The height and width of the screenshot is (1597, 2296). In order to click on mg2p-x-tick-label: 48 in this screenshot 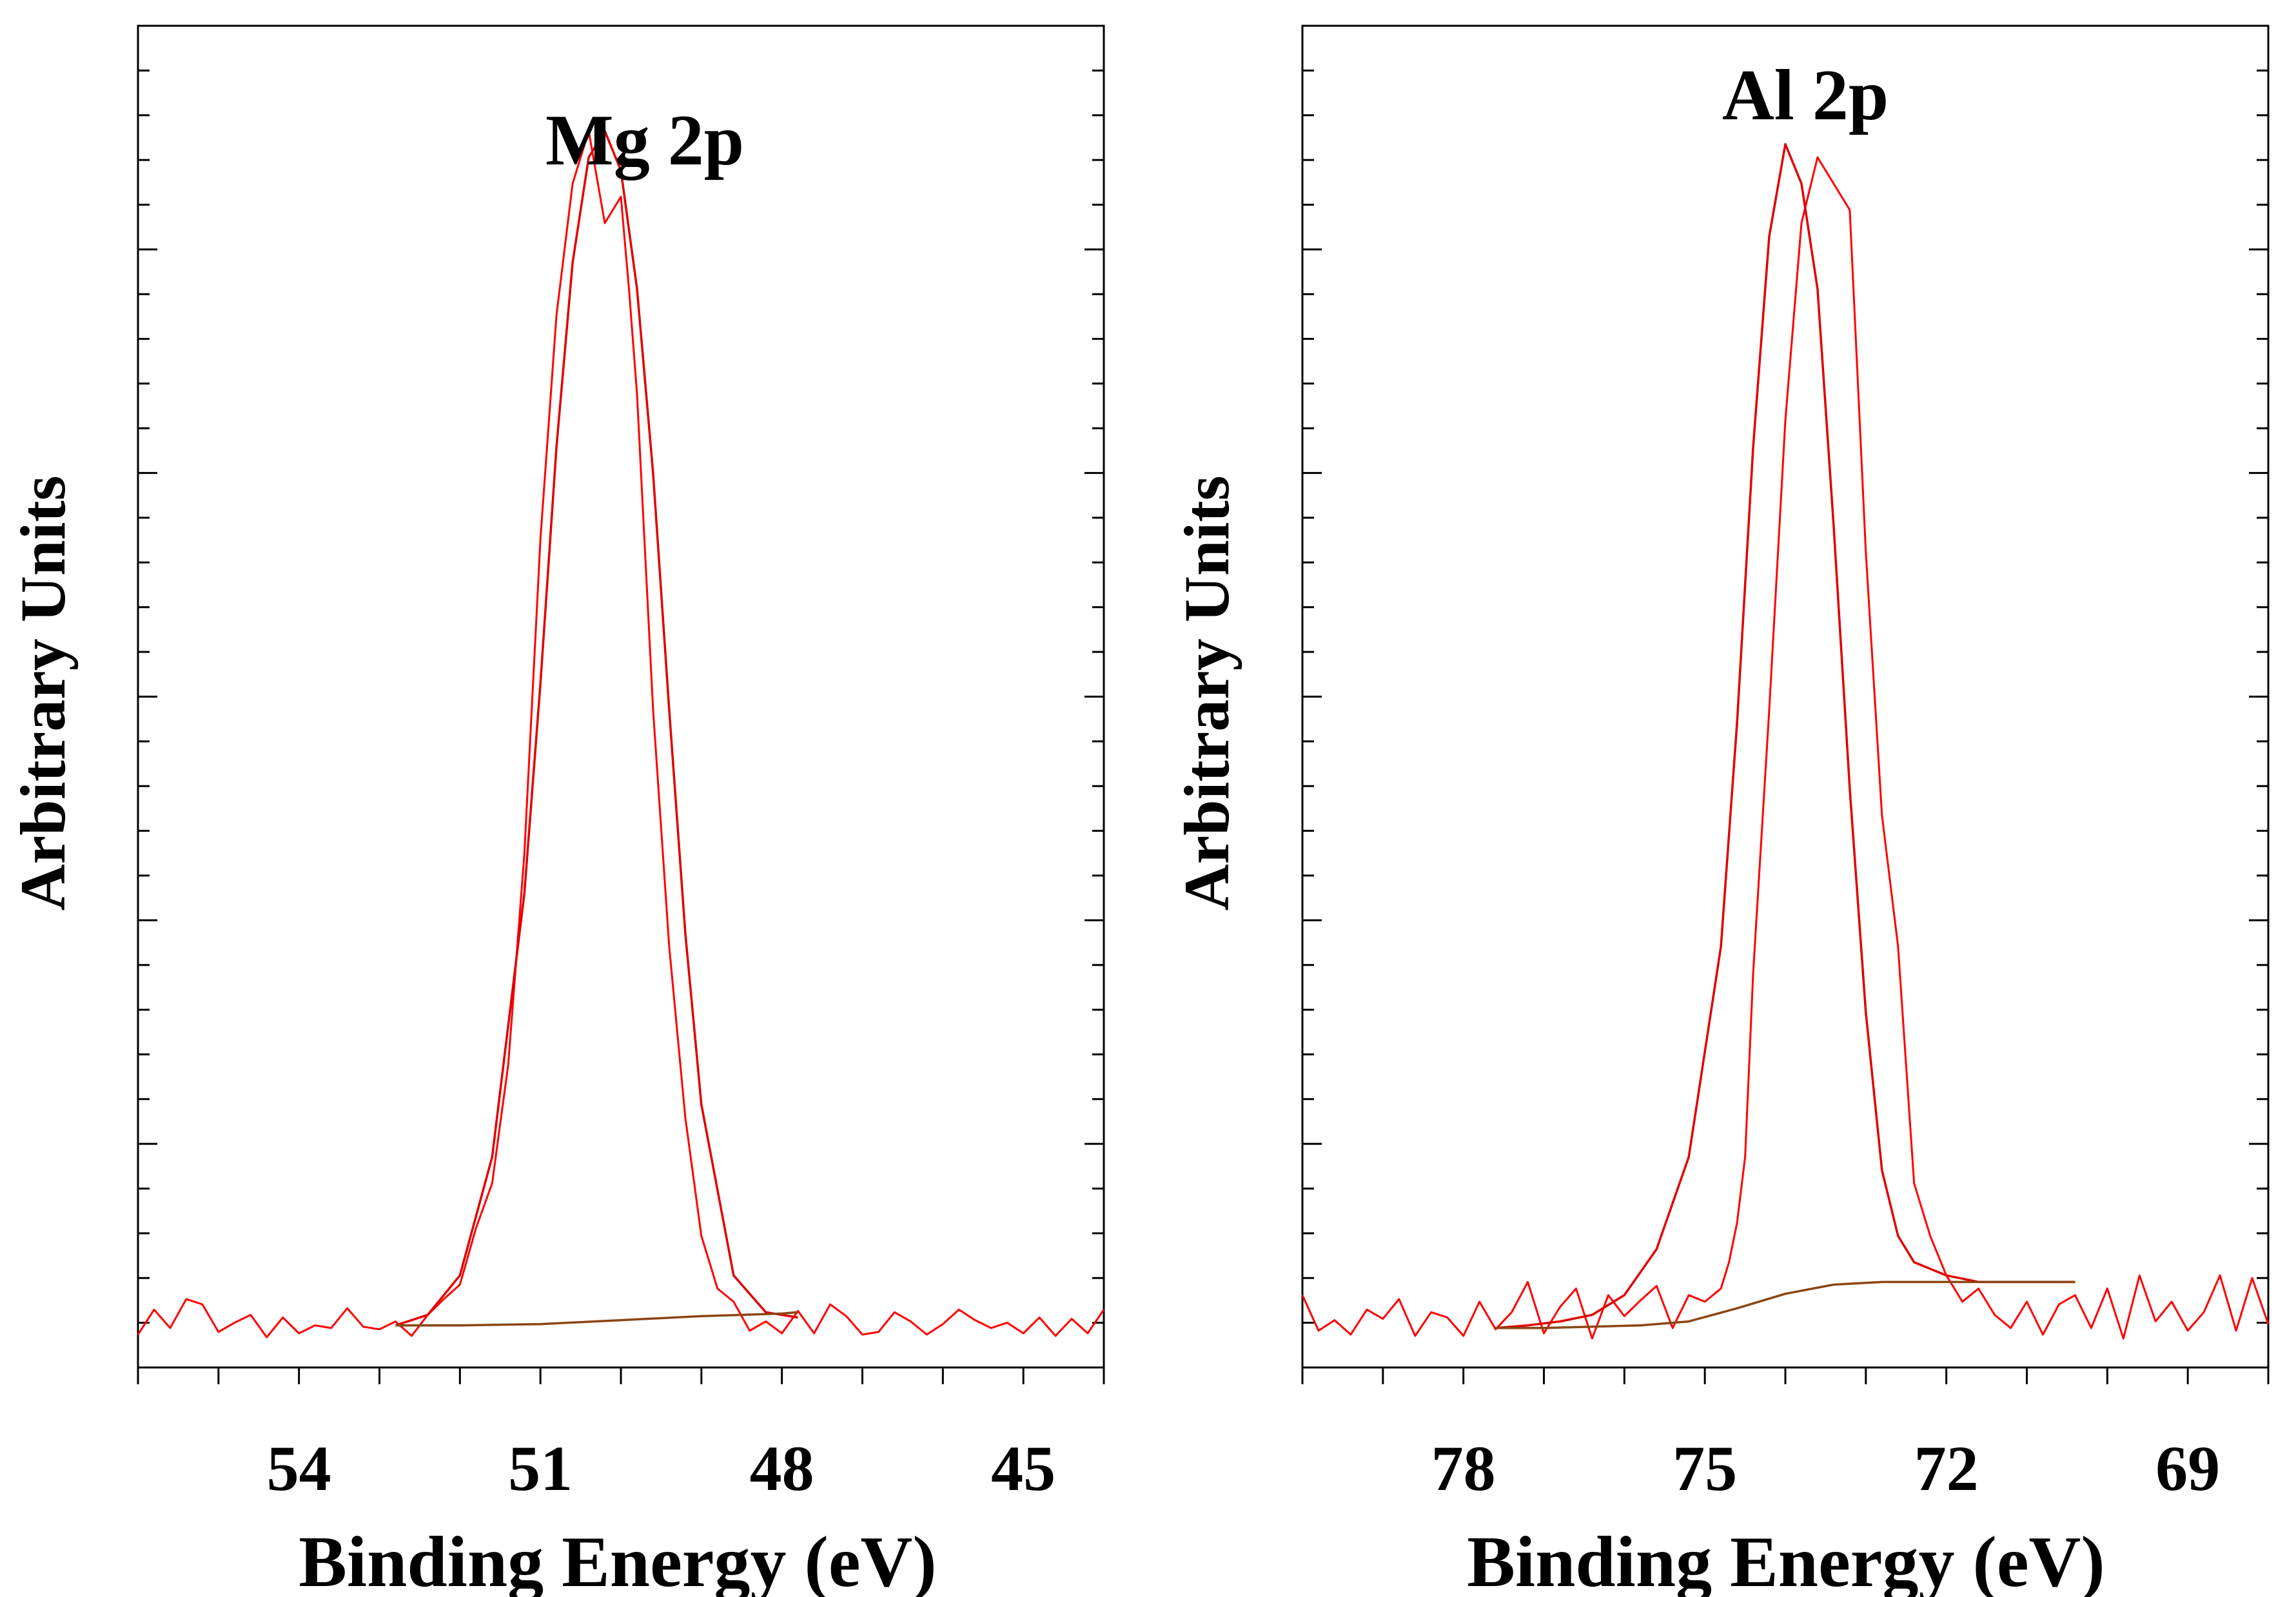, I will do `click(782, 1468)`.